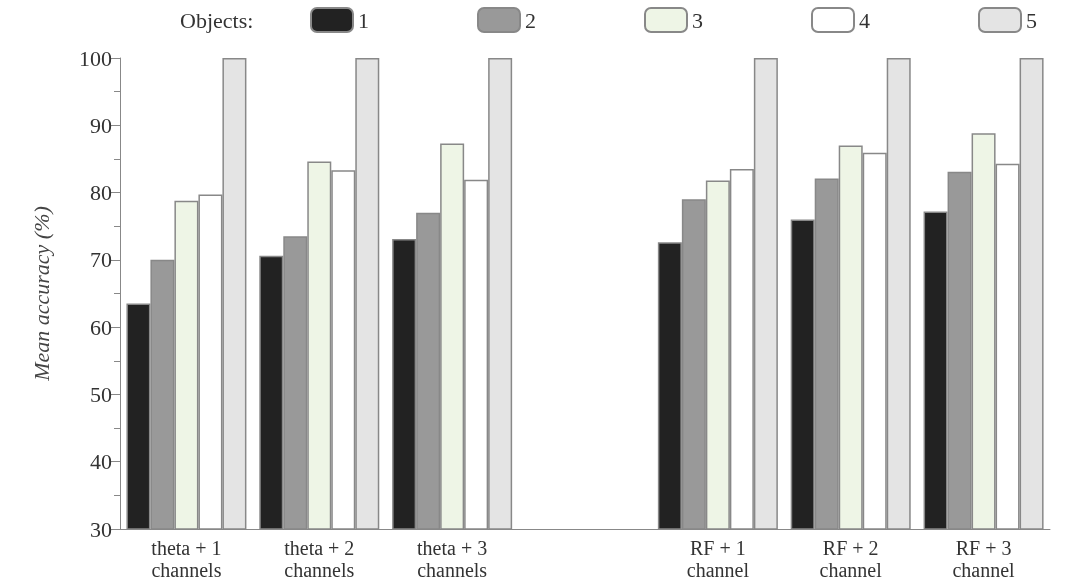 This screenshot has width=1080, height=581. What do you see at coordinates (851, 559) in the screenshot?
I see `x-tick-label: RF + 2 channel` at bounding box center [851, 559].